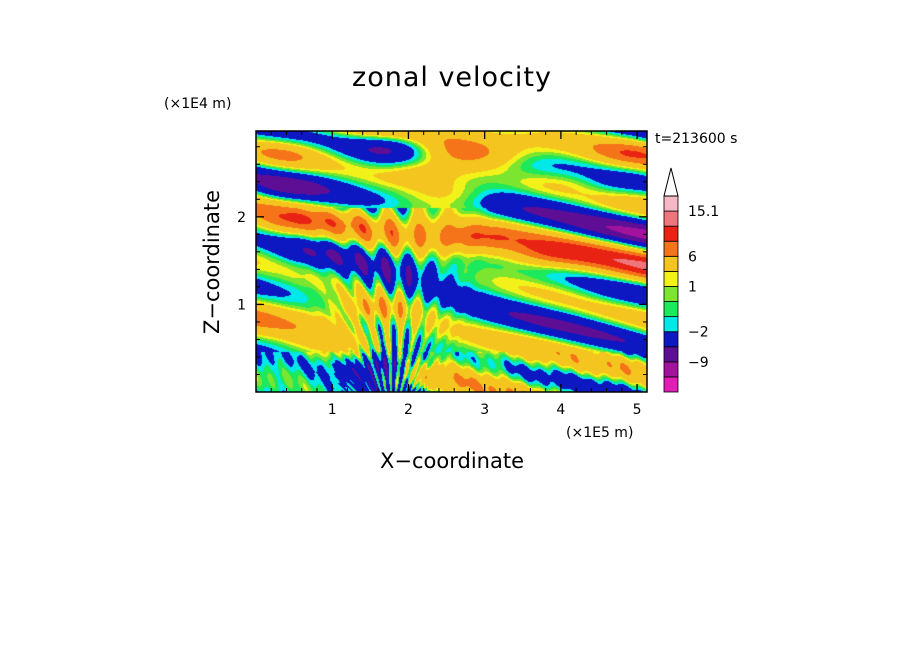  I want to click on y-axis-title: Z−coordinate, so click(212, 262).